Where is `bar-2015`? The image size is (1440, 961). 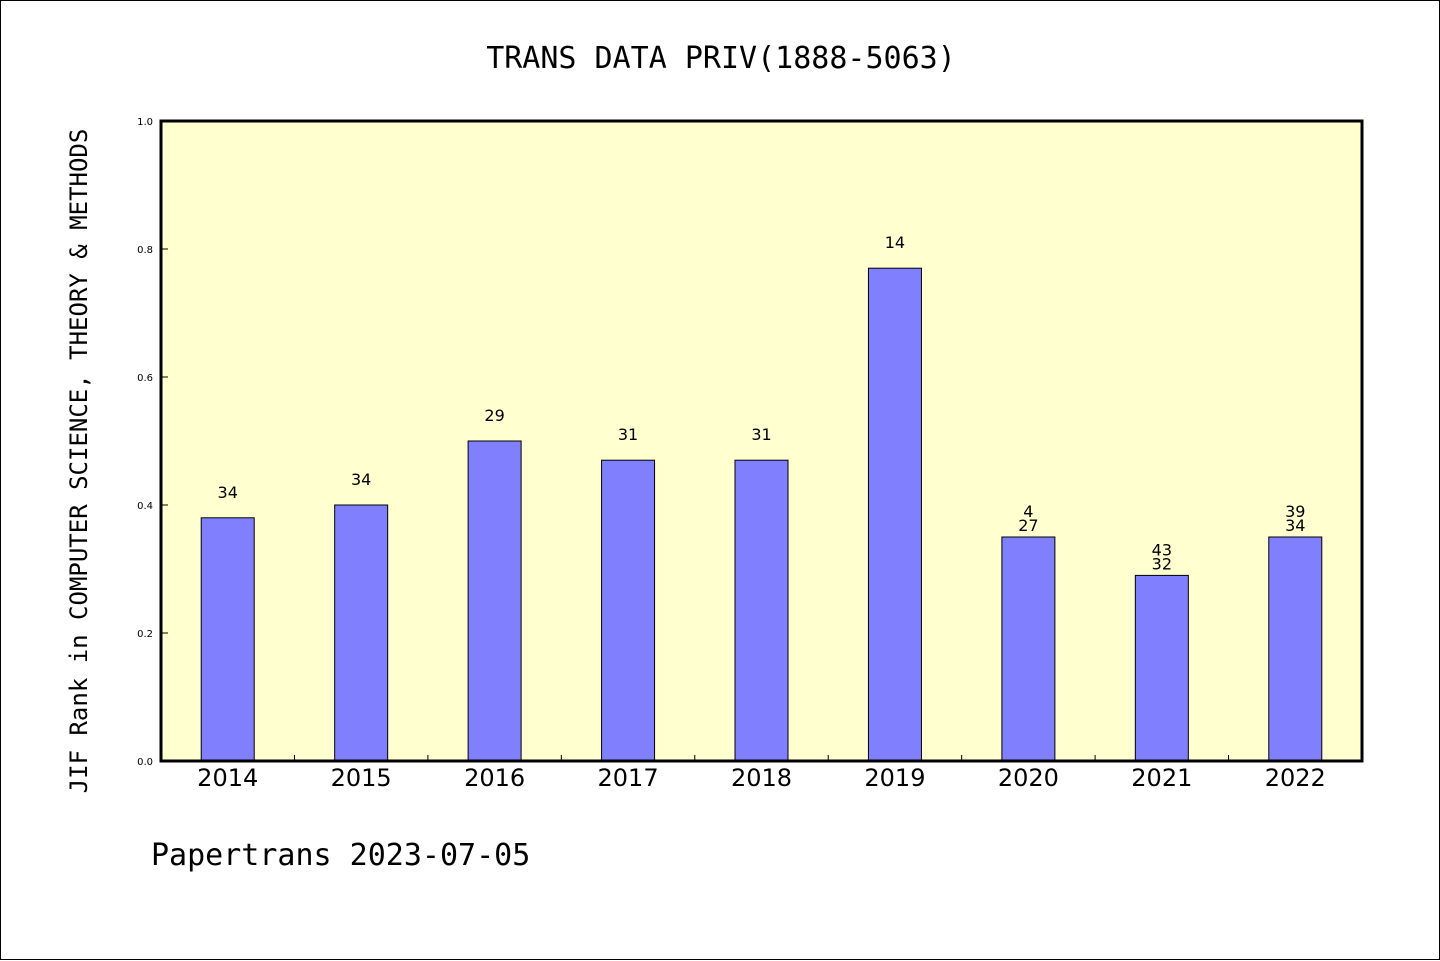
bar-2015 is located at coordinates (361, 633).